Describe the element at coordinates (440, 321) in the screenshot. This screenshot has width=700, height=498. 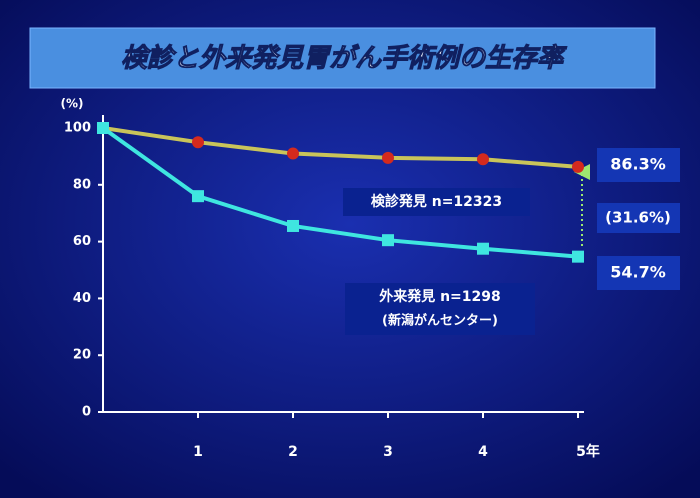
I see `series-note: (新潟がんセンター)` at that location.